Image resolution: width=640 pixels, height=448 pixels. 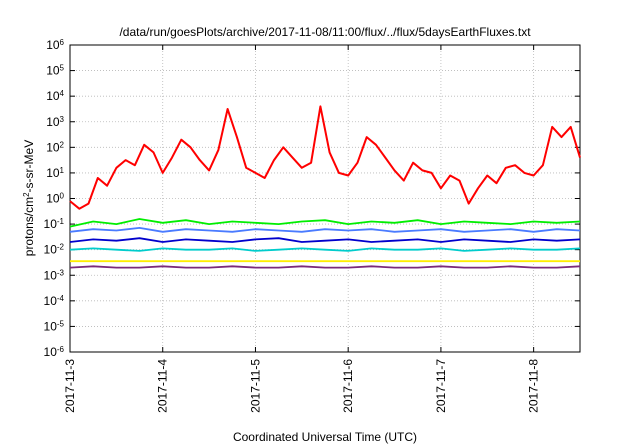 I want to click on y-tick-label: 10⁻³, so click(x=54, y=275).